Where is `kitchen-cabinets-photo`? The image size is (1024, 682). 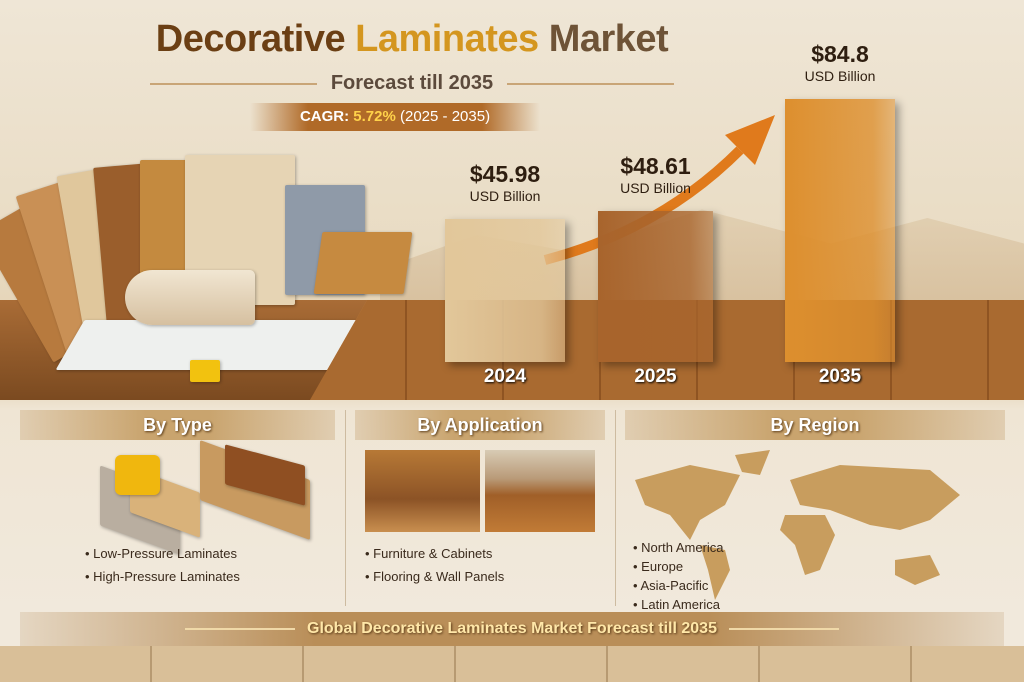
kitchen-cabinets-photo is located at coordinates (422, 491).